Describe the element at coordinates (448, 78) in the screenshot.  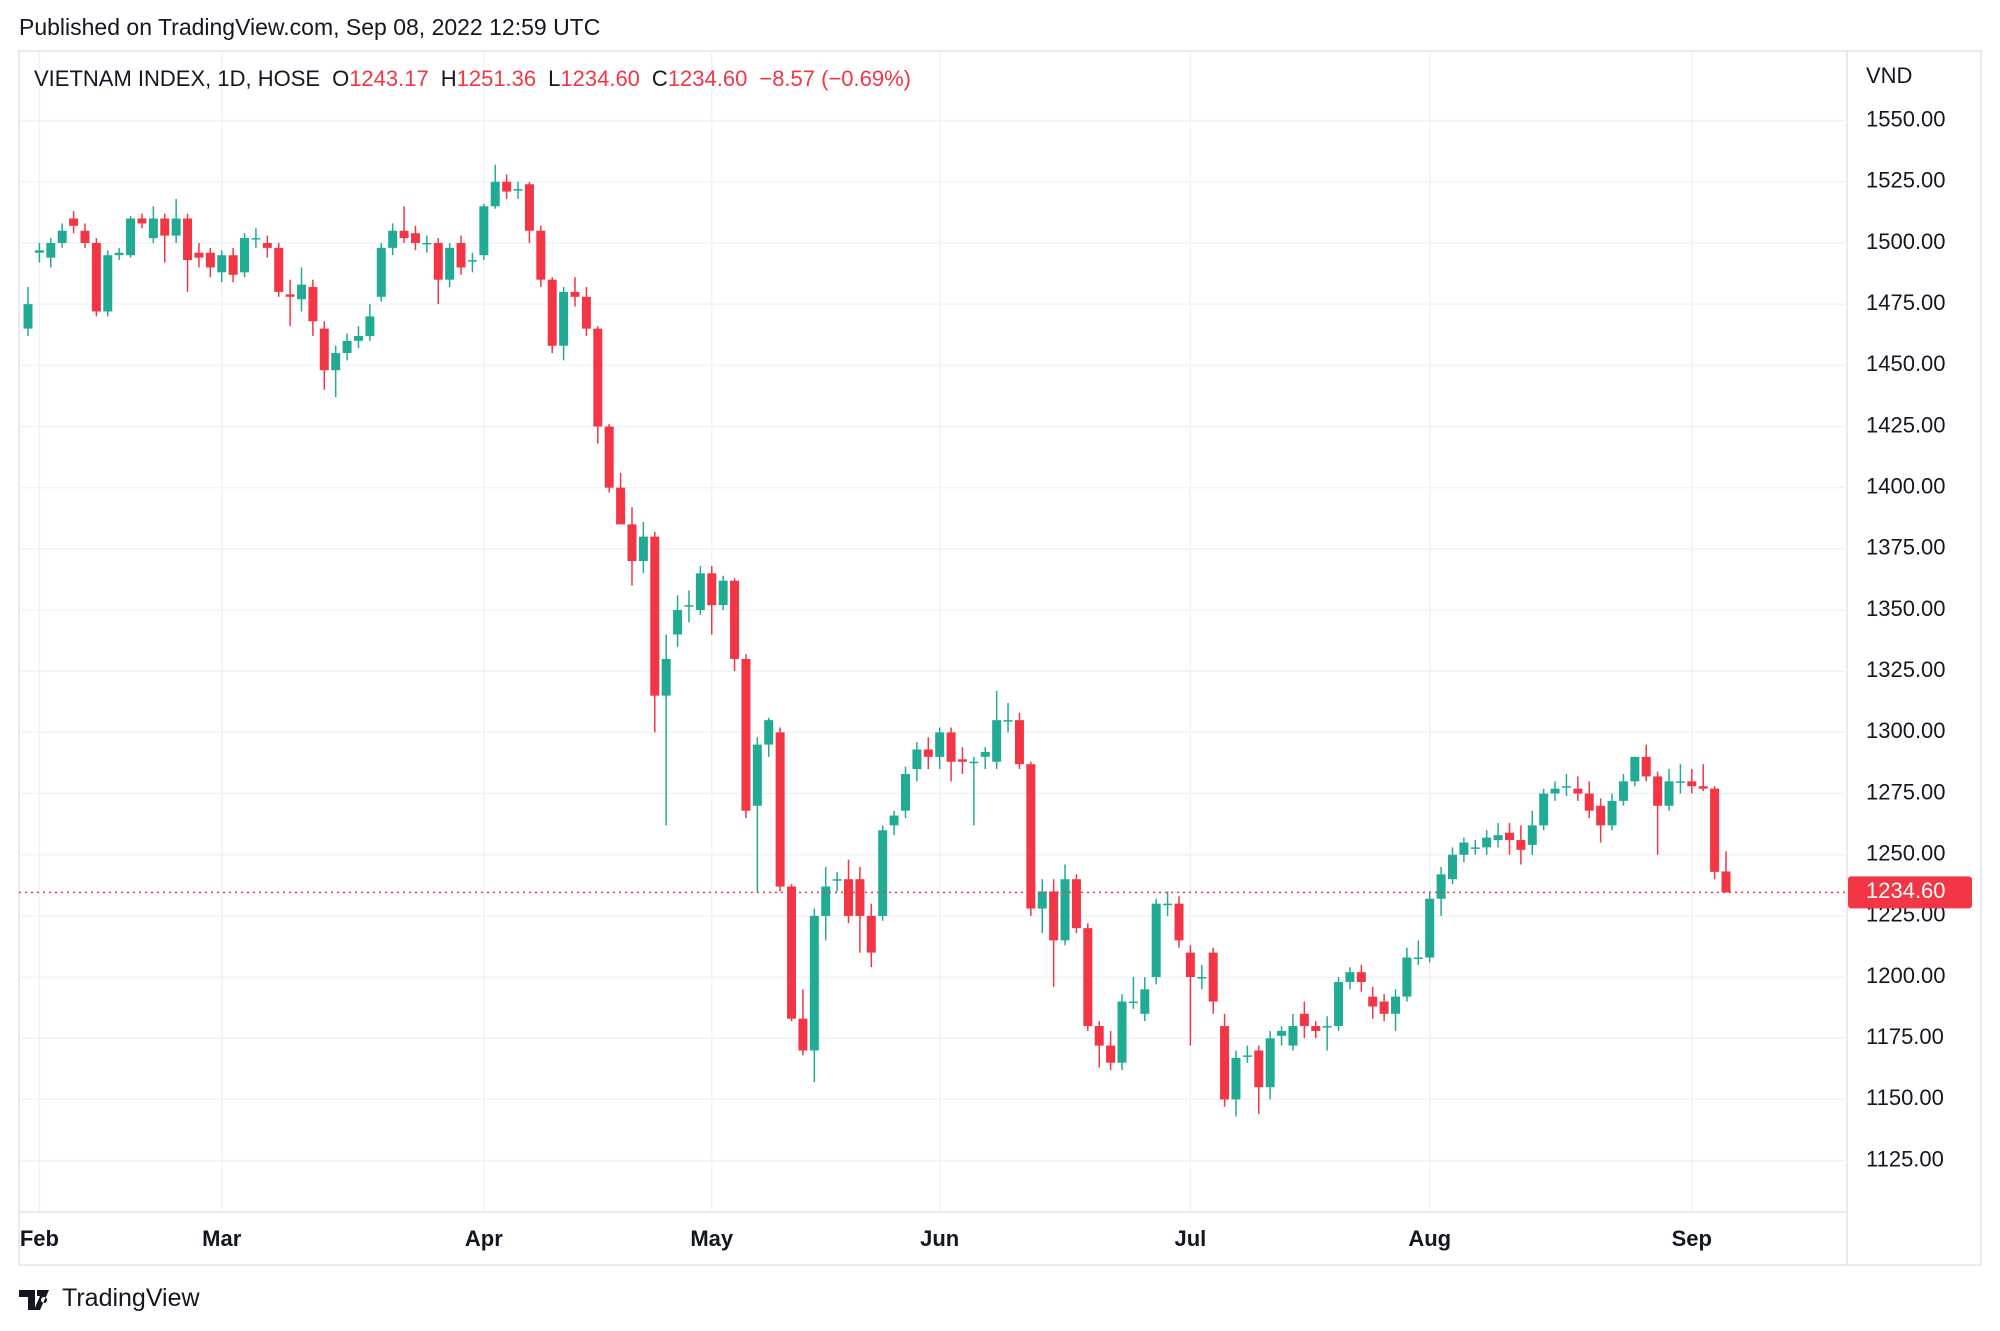
I see `legend-key: H` at that location.